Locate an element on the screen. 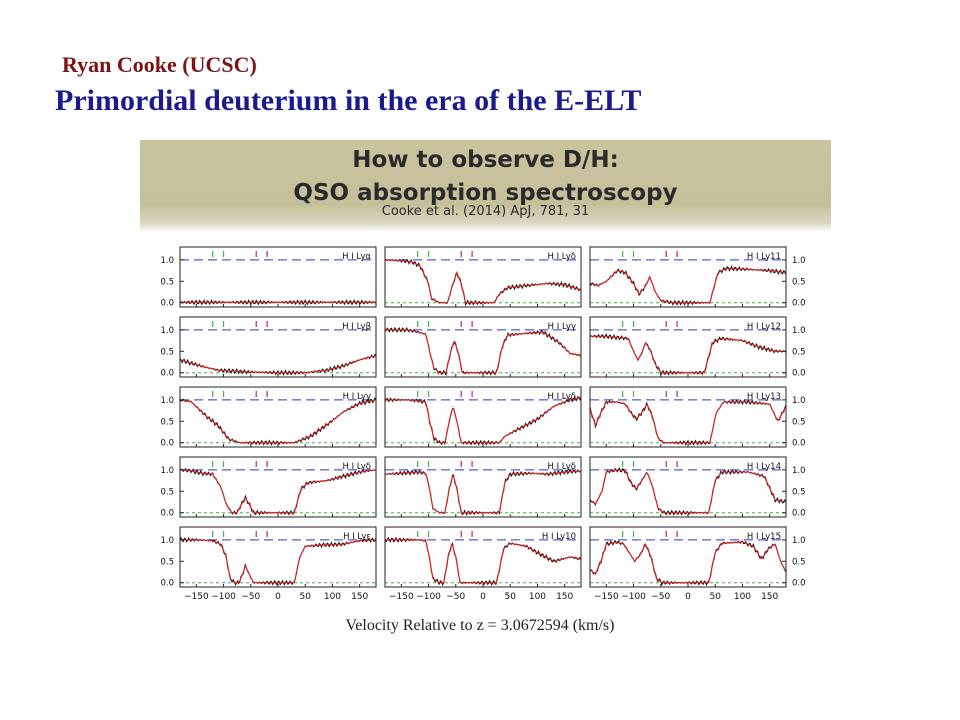 This screenshot has width=960, height=720. panel-label: H I Ly10 is located at coordinates (559, 537).